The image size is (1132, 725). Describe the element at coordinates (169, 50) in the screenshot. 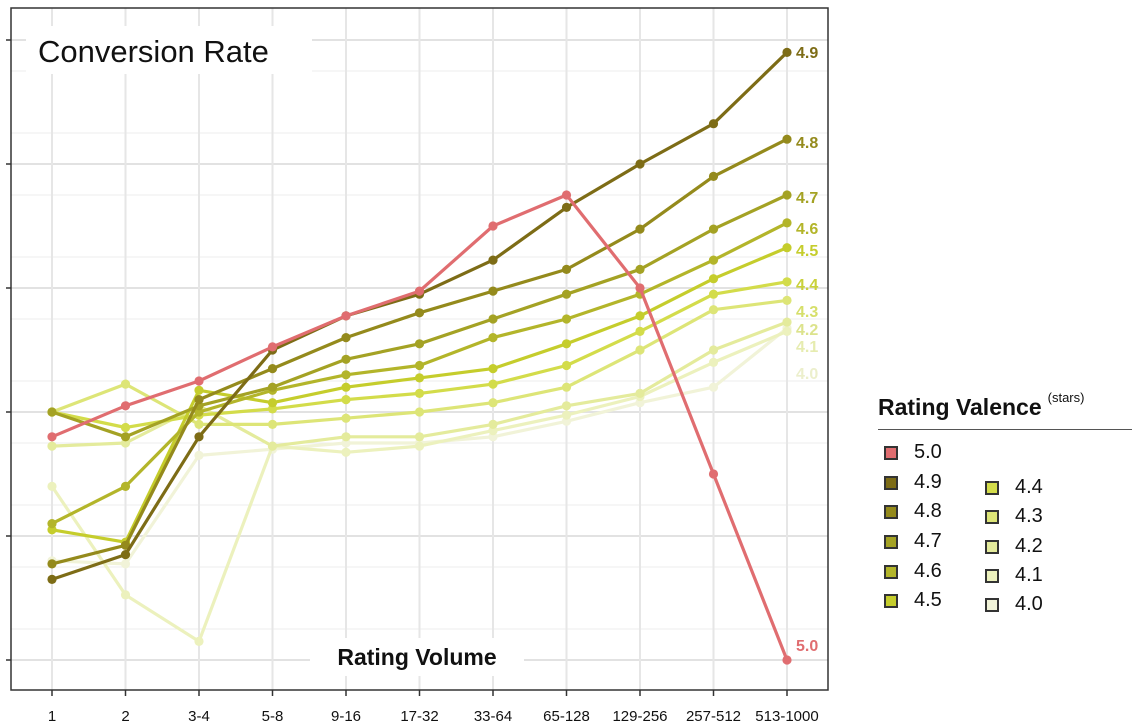

I see `title-background` at that location.